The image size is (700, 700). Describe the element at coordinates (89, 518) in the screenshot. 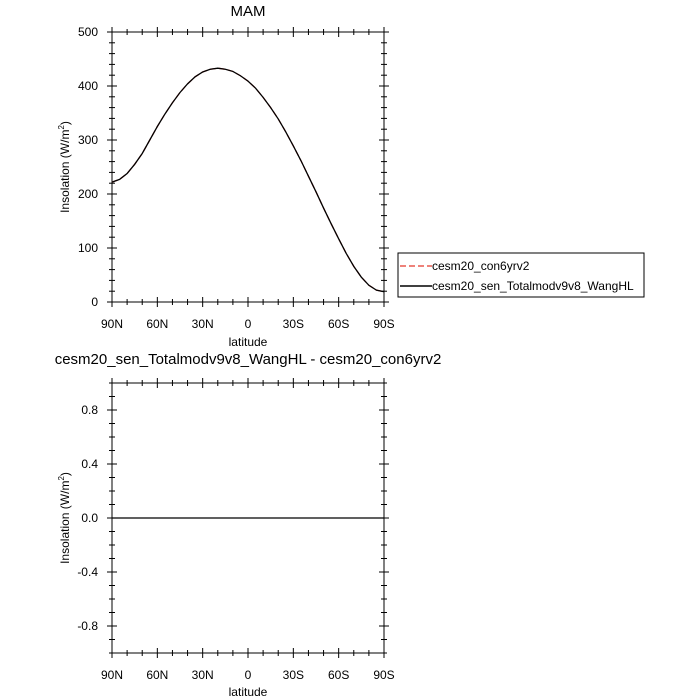

I see `bottom-y-tick-label: 0.0` at that location.